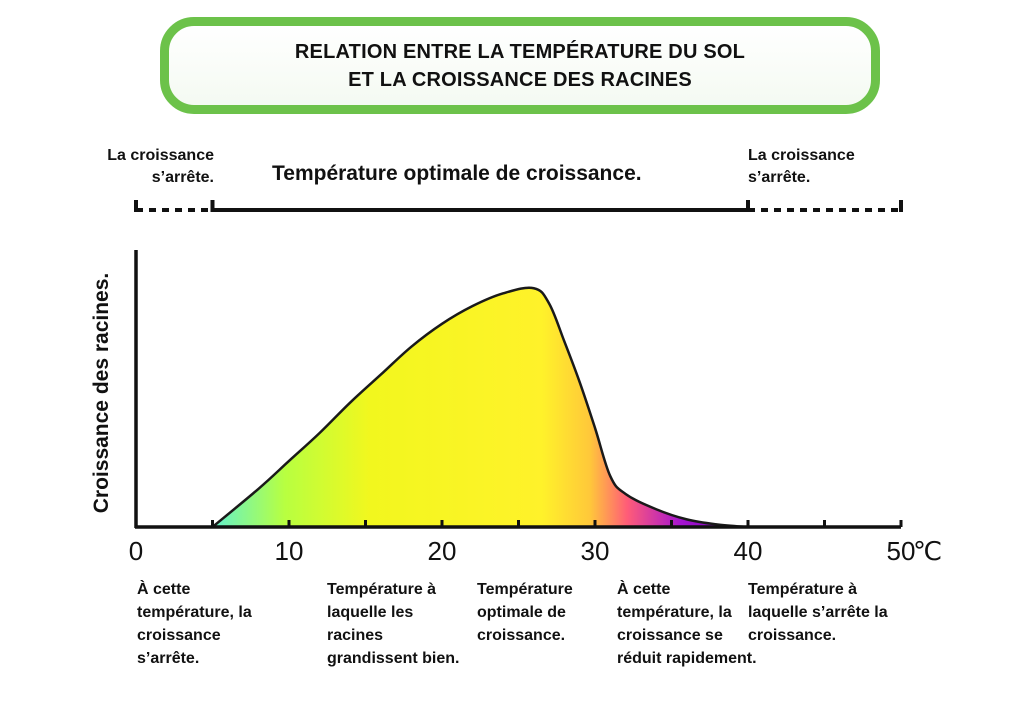  Describe the element at coordinates (927, 551) in the screenshot. I see `x-unit-label: ℃` at that location.